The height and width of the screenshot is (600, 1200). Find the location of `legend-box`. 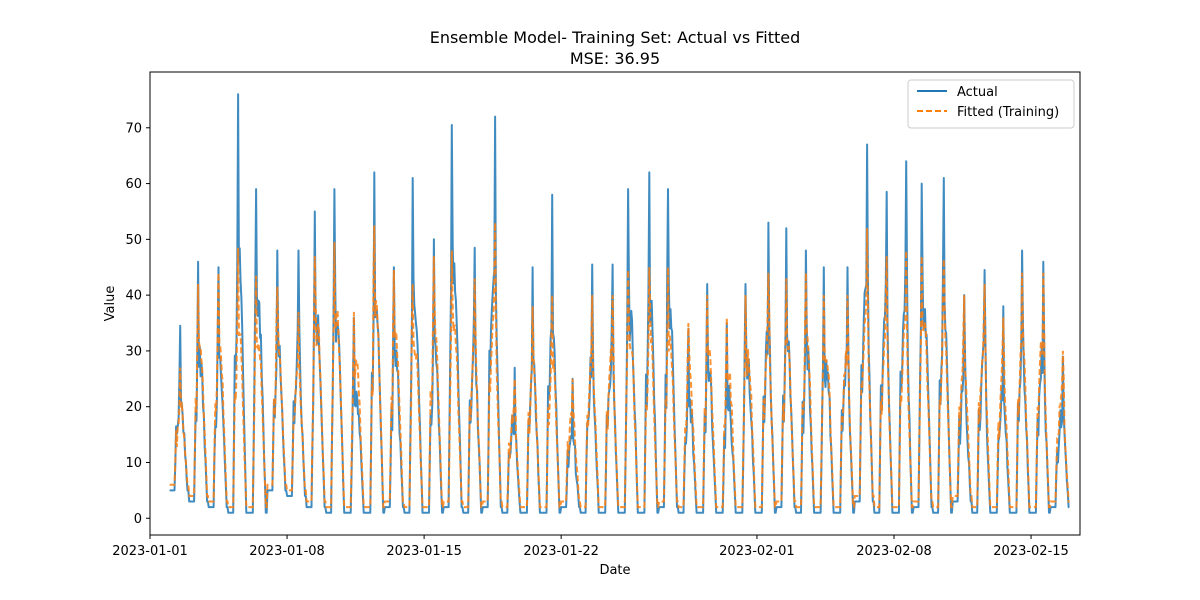

legend-box is located at coordinates (991, 104).